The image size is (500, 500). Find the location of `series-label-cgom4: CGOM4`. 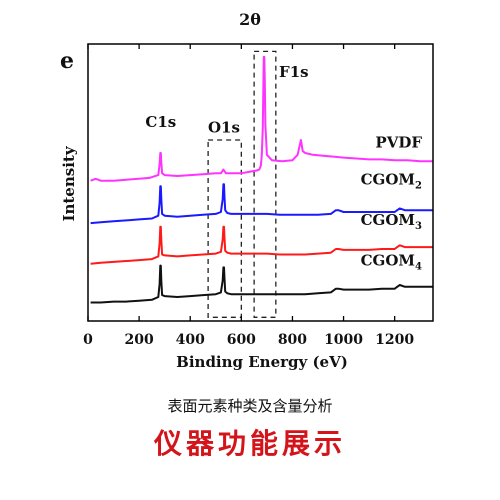

series-label-cgom4: CGOM4 is located at coordinates (391, 262).